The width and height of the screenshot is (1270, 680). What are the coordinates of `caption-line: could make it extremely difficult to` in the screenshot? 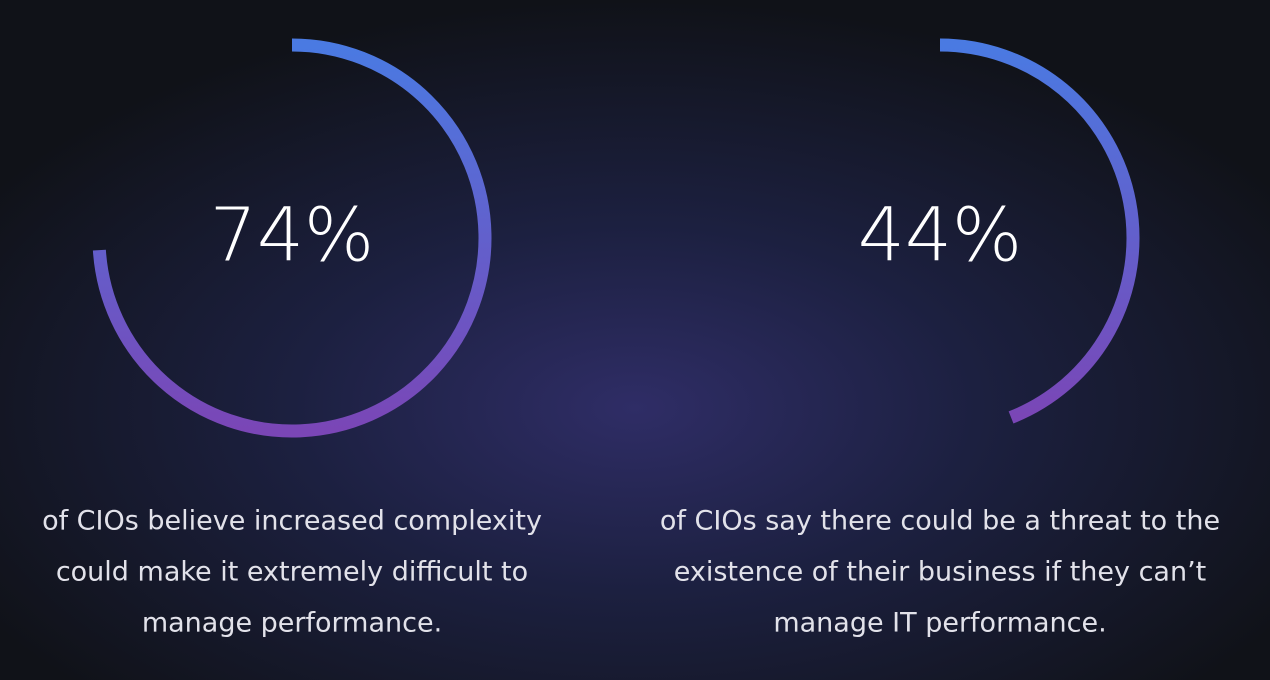 It's located at (292, 572).